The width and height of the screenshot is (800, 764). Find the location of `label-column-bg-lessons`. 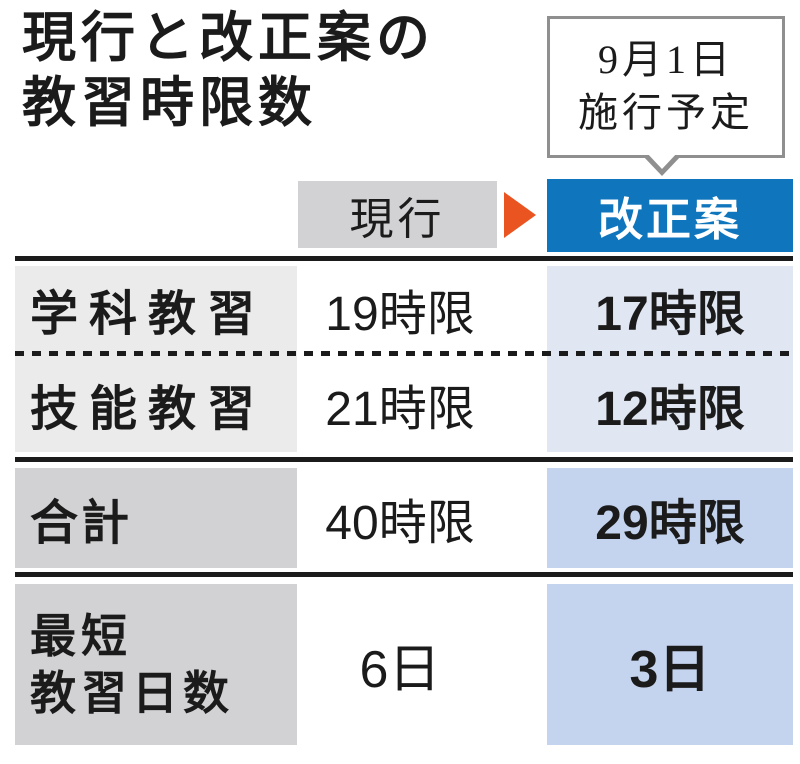

label-column-bg-lessons is located at coordinates (156, 359).